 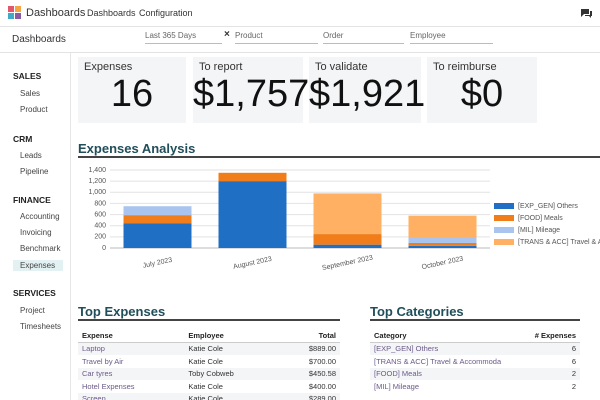 I want to click on section-title: Expenses Analysis, so click(x=137, y=148).